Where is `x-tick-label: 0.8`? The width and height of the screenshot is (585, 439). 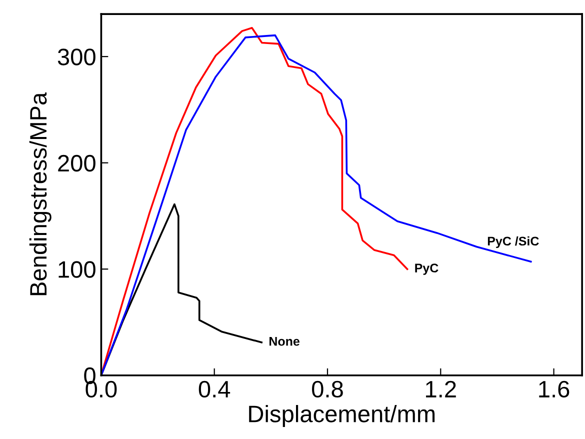 x-tick-label: 0.8 is located at coordinates (327, 389).